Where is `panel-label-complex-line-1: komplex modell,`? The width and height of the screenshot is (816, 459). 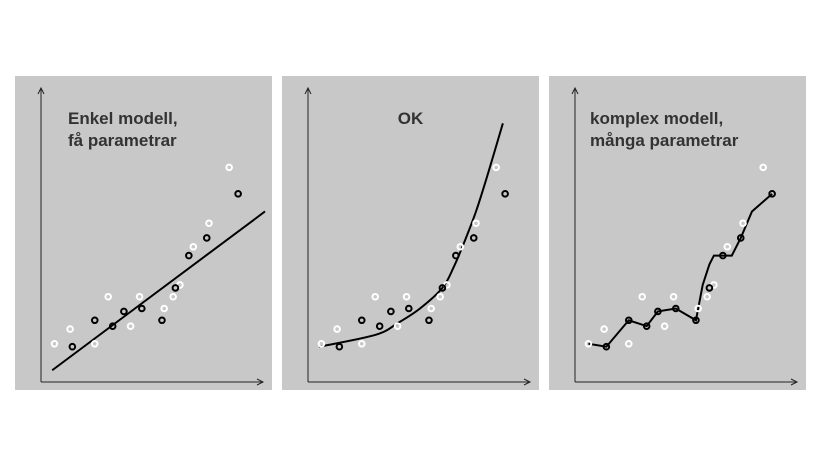
panel-label-complex-line-1: komplex modell, is located at coordinates (657, 118).